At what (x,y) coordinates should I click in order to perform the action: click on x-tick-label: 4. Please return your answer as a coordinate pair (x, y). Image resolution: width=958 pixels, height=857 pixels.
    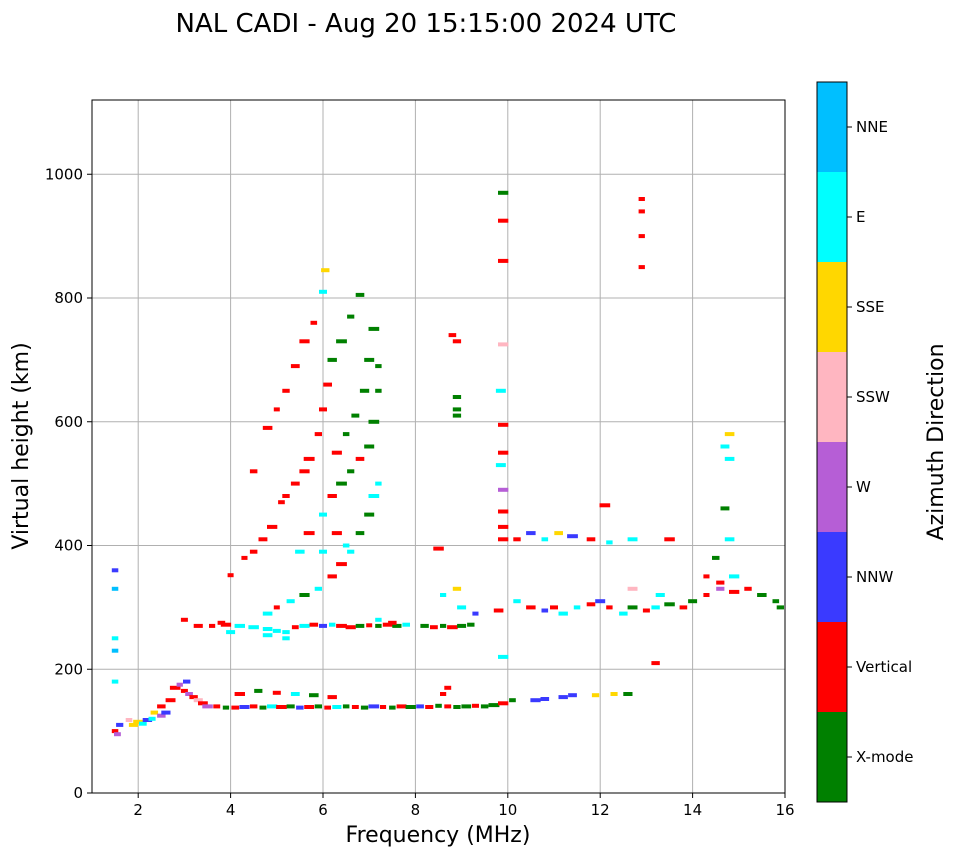
    Looking at the image, I should click on (231, 810).